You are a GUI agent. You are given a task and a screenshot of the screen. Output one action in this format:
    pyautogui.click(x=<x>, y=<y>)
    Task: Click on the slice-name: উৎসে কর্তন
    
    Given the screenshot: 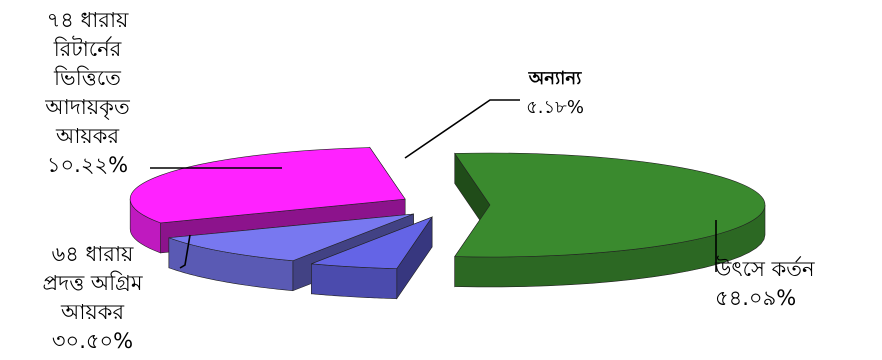 What is the action you would take?
    pyautogui.click(x=765, y=269)
    